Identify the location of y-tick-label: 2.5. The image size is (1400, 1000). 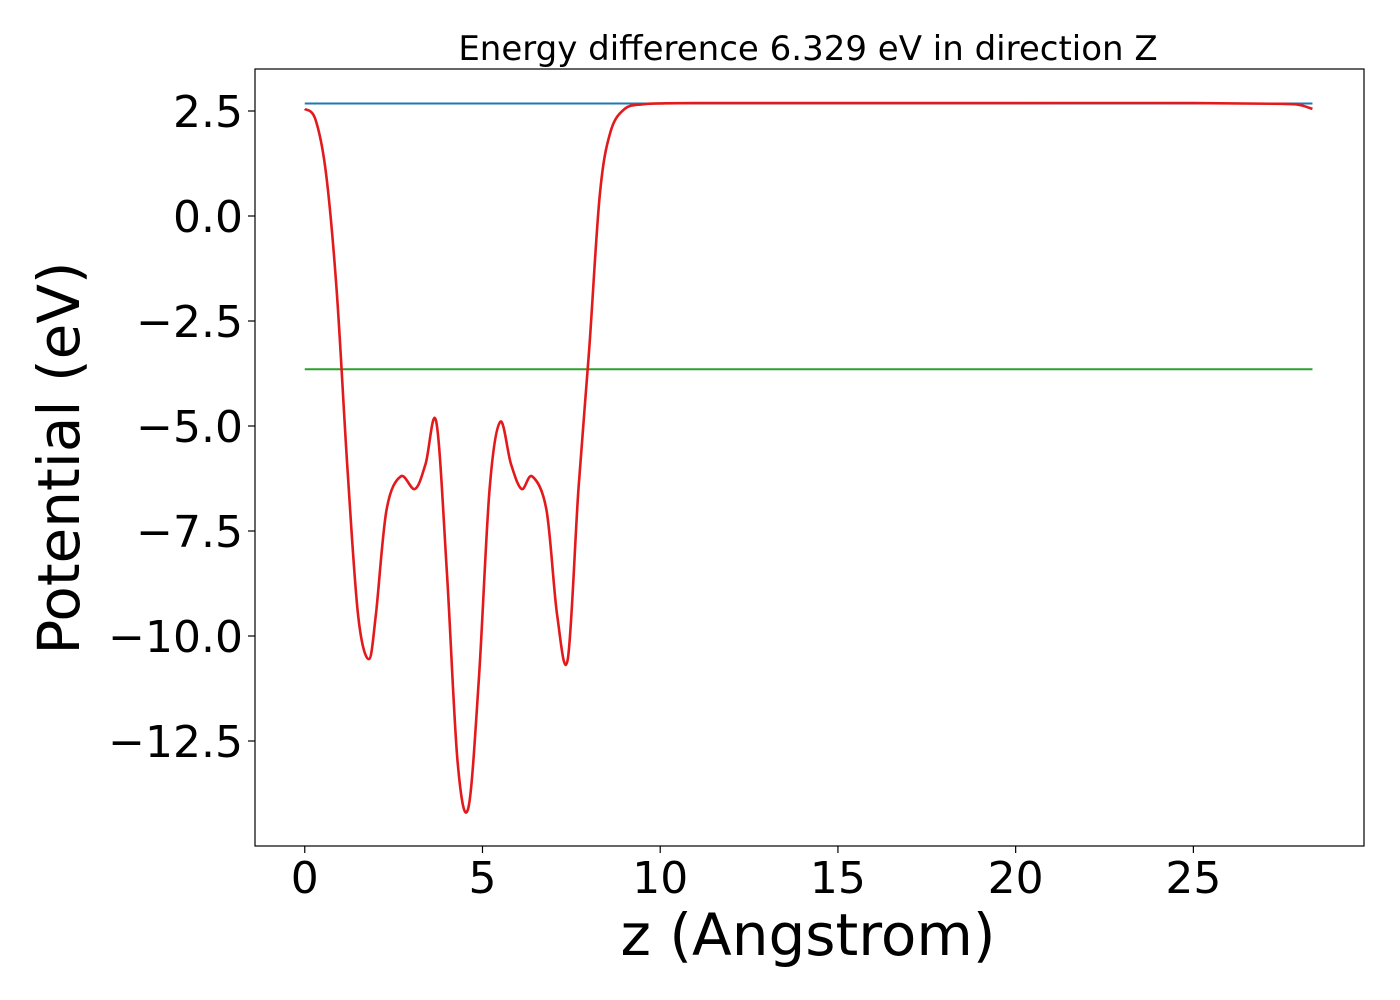
(208, 112).